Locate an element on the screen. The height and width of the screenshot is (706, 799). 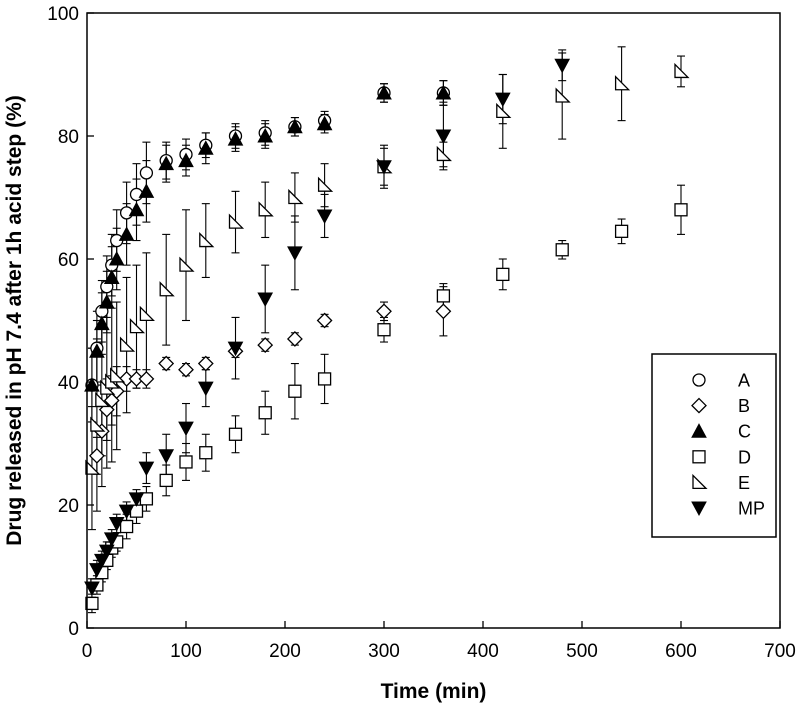
legend-label: C is located at coordinates (744, 432).